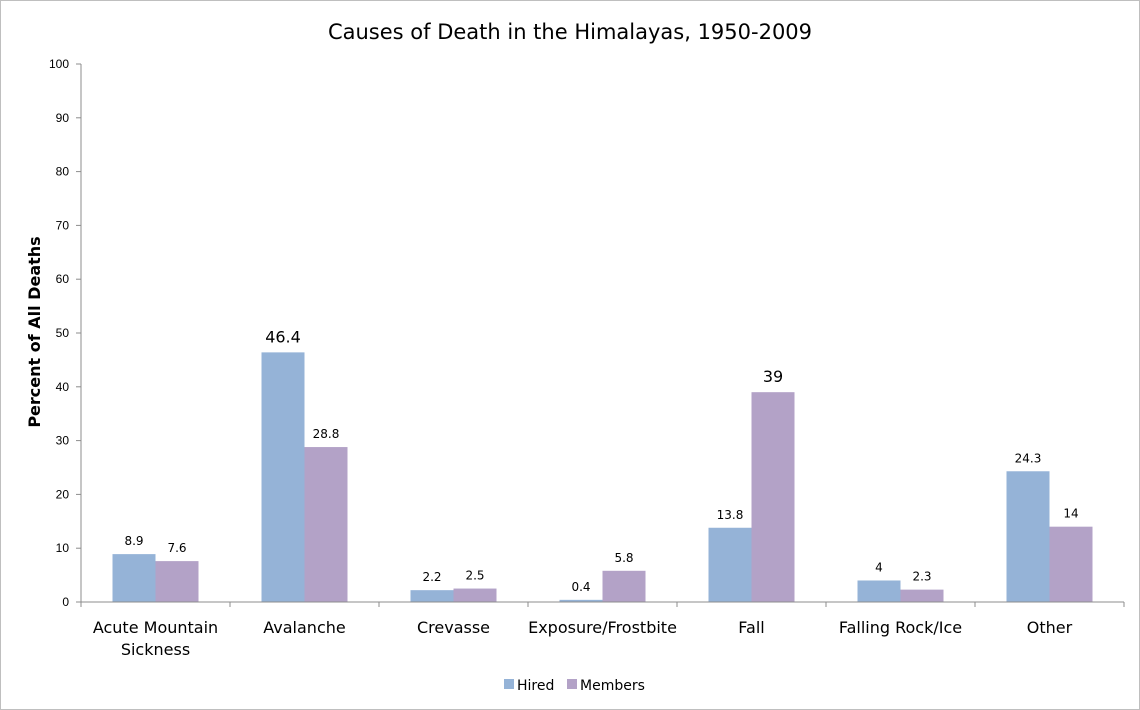 Image resolution: width=1140 pixels, height=710 pixels. Describe the element at coordinates (474, 576) in the screenshot. I see `data-label: 2.5` at that location.